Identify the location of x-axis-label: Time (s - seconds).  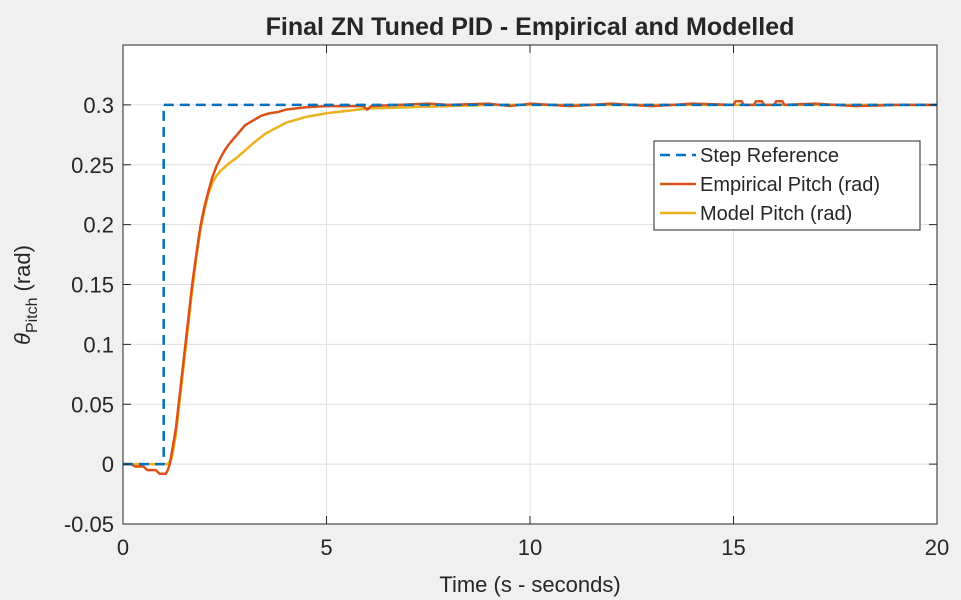
(529, 584).